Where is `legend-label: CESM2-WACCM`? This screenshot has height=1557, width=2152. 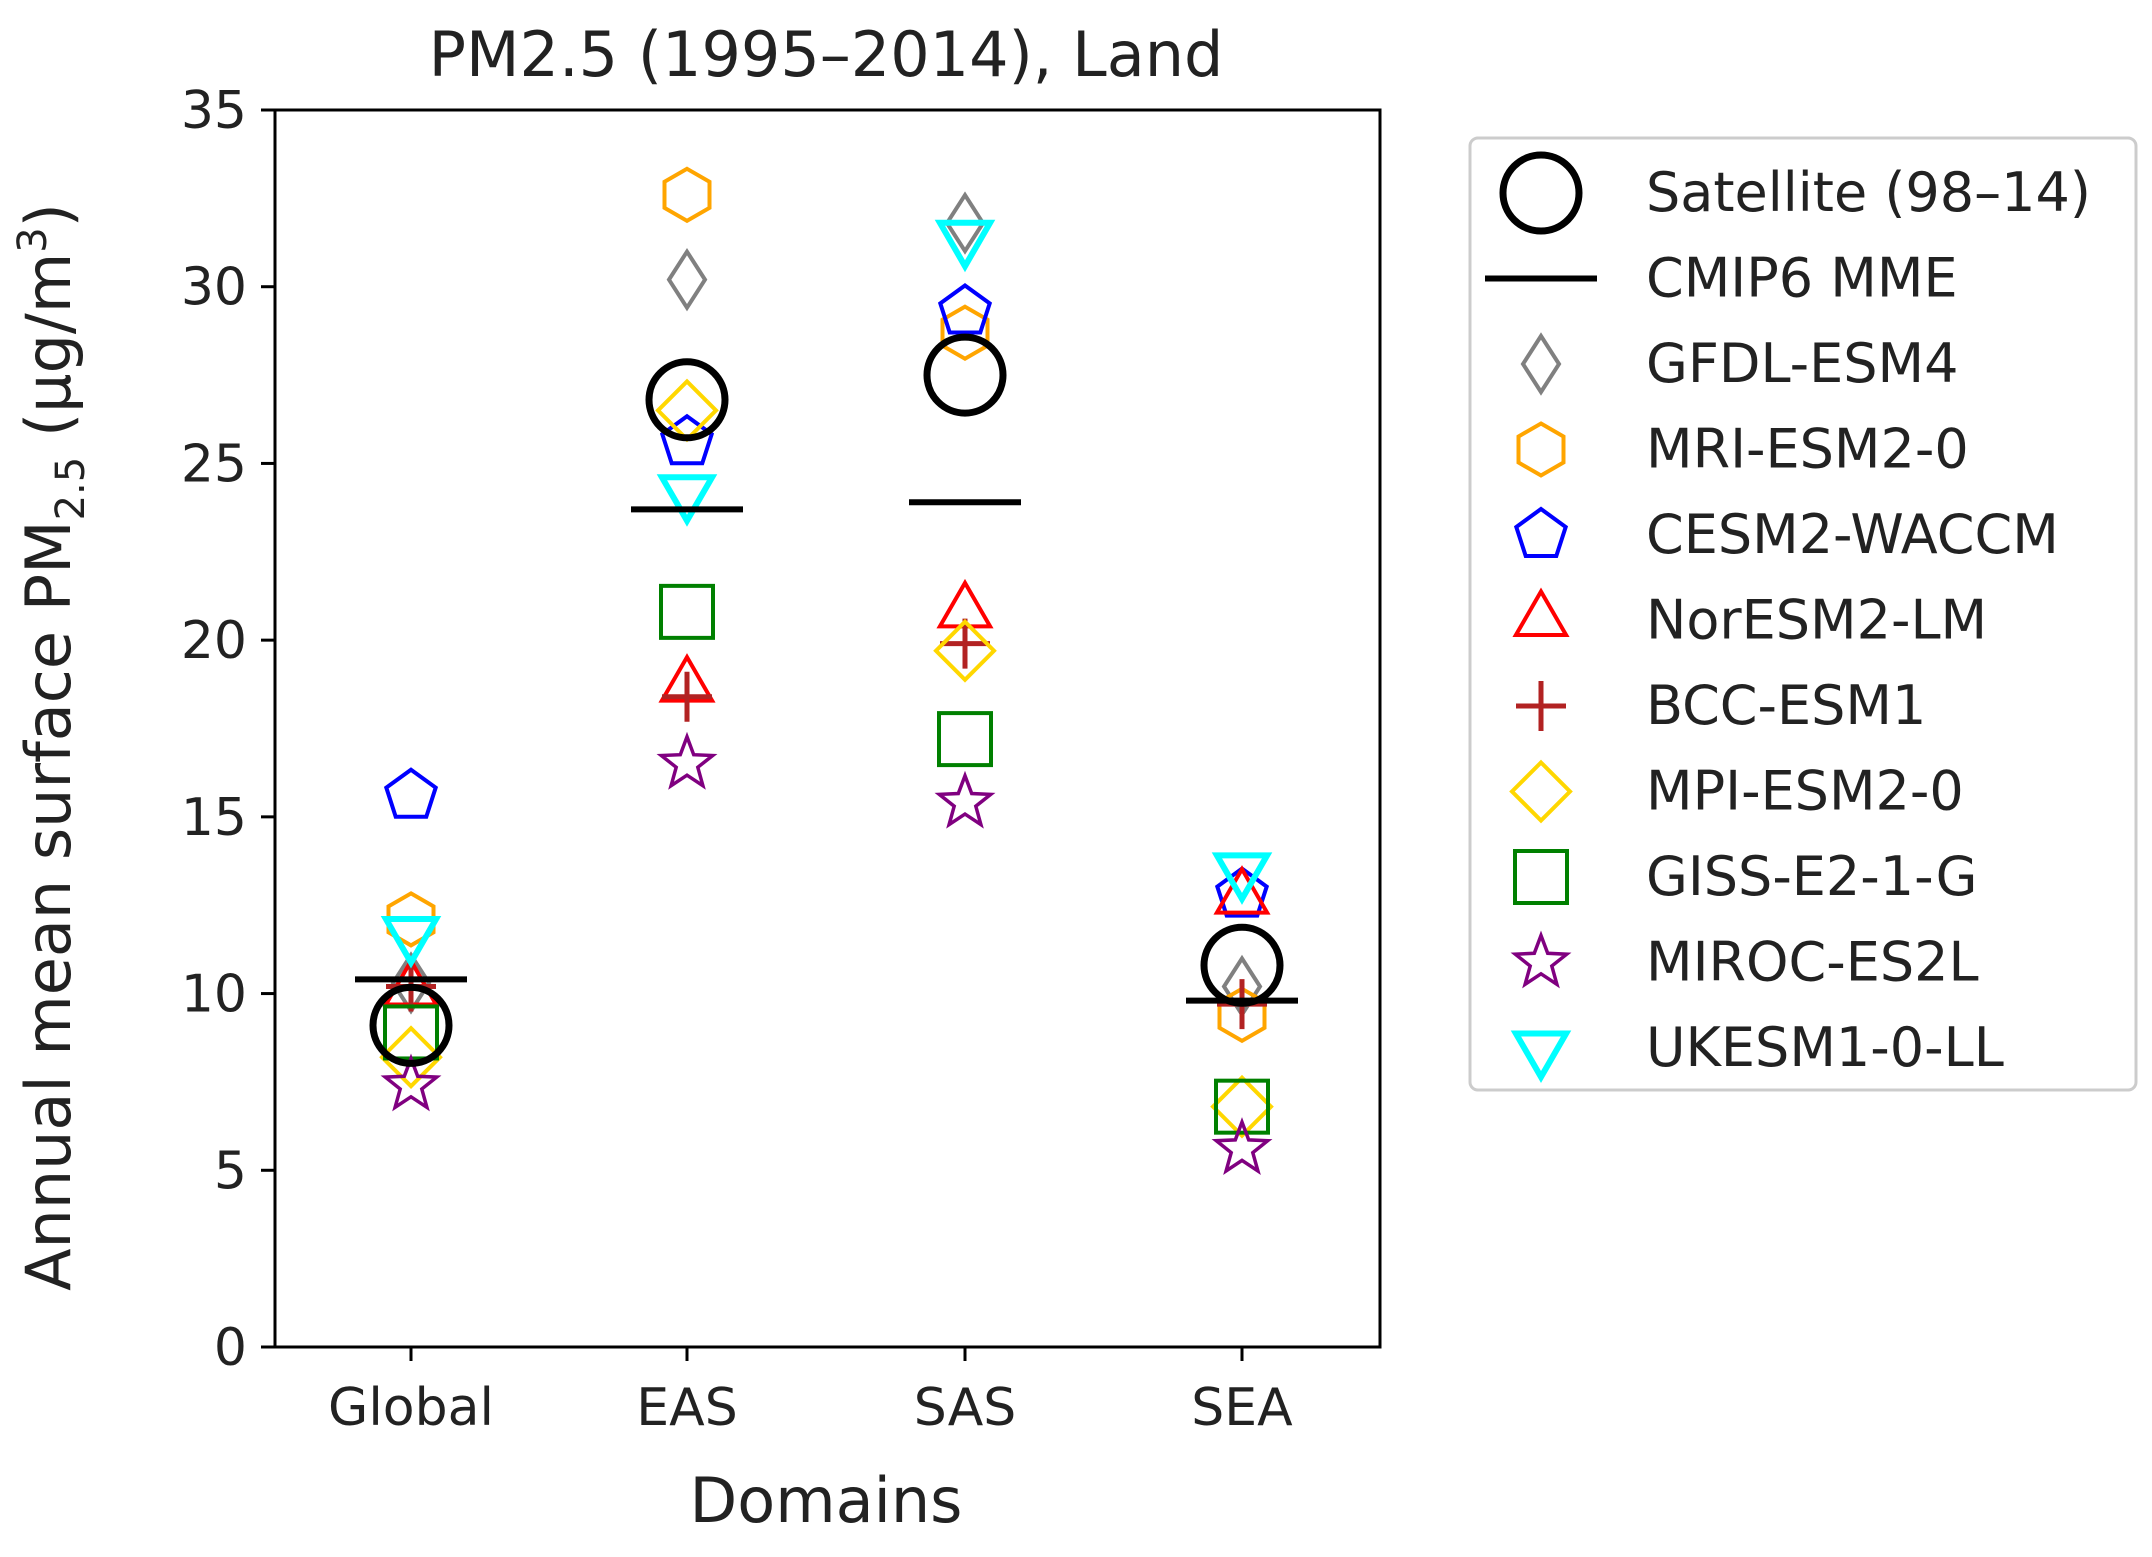
legend-label: CESM2-WACCM is located at coordinates (1852, 534).